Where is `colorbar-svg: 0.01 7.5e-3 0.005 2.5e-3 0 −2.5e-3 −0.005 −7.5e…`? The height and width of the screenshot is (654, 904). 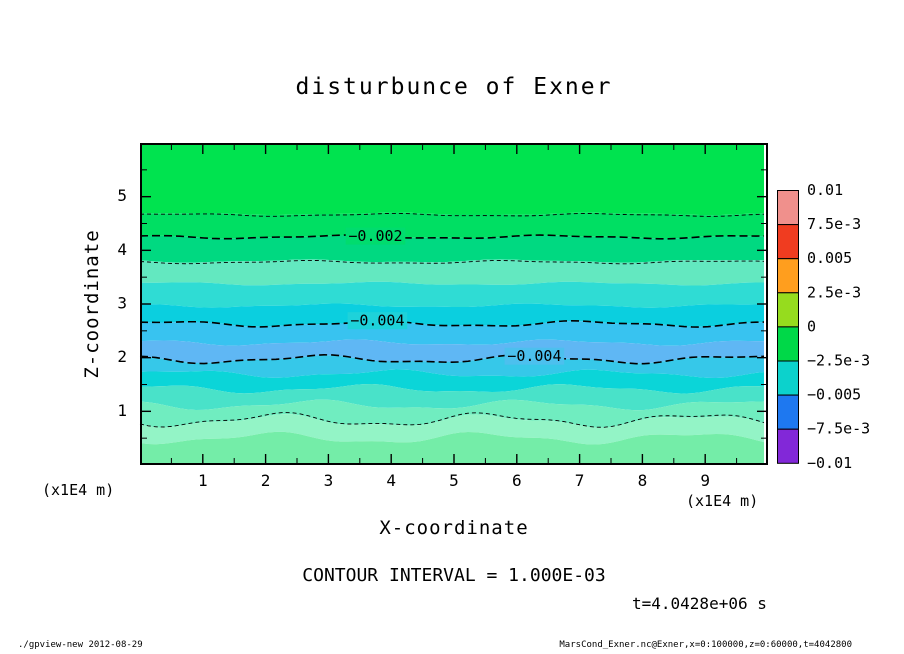
colorbar-svg: 0.01 7.5e-3 0.005 2.5e-3 0 −2.5e-3 −0.005 −7.5e… is located at coordinates (823, 326).